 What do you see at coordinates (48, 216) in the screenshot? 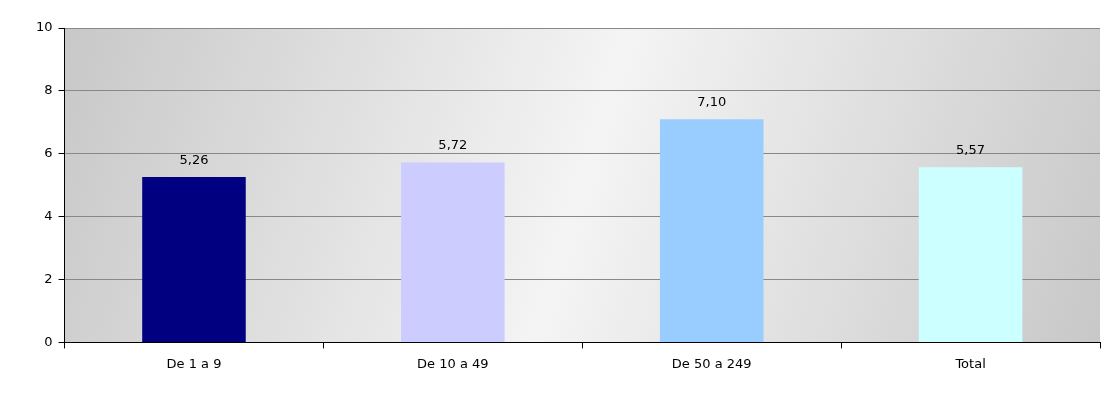
I see `y-tick-label: 4` at bounding box center [48, 216].